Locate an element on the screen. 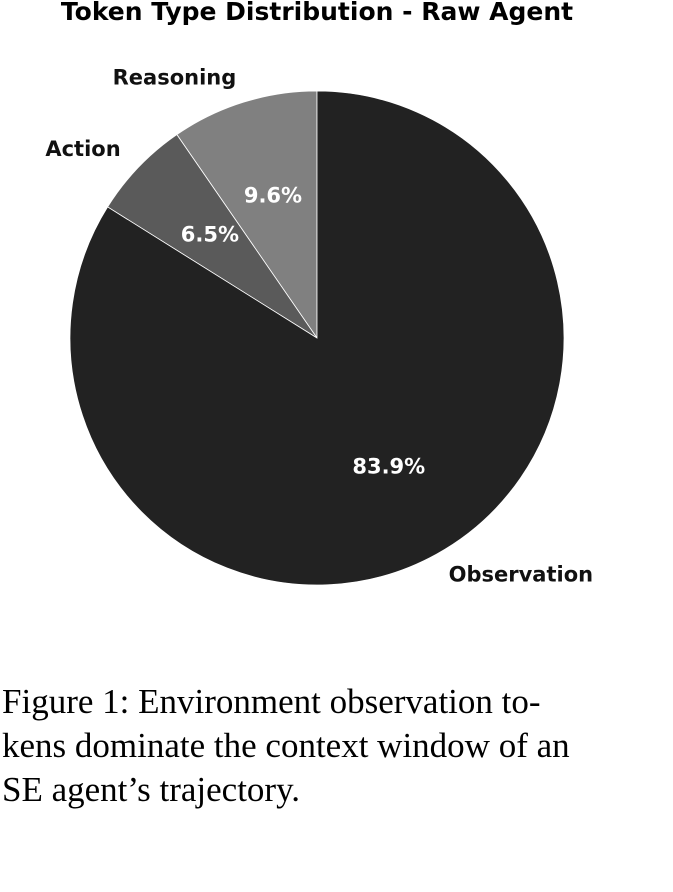  slice-label: Reasoning is located at coordinates (175, 78).